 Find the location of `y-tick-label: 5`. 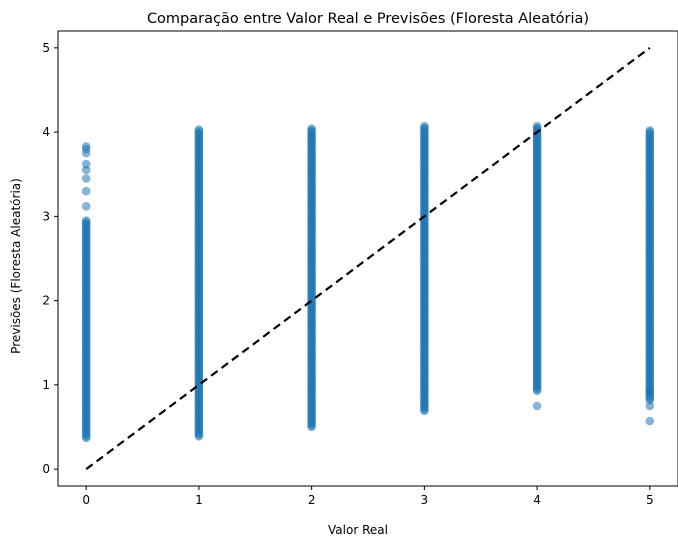

y-tick-label: 5 is located at coordinates (46, 48).